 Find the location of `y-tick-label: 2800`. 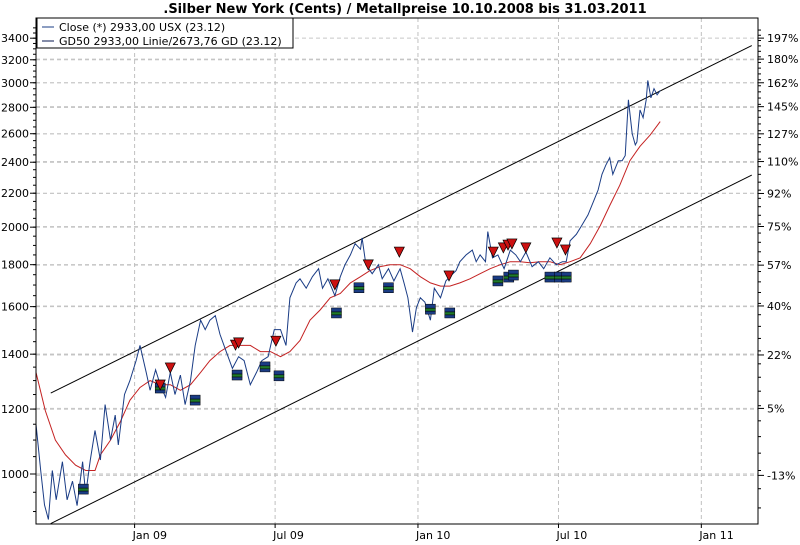

y-tick-label: 2800 is located at coordinates (15, 107).